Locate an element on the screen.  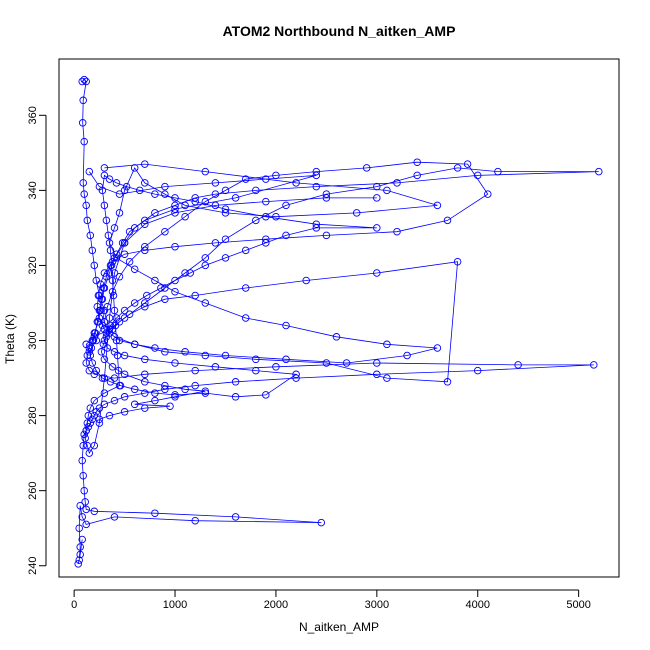
y-tick-label: 280 is located at coordinates (33, 415).